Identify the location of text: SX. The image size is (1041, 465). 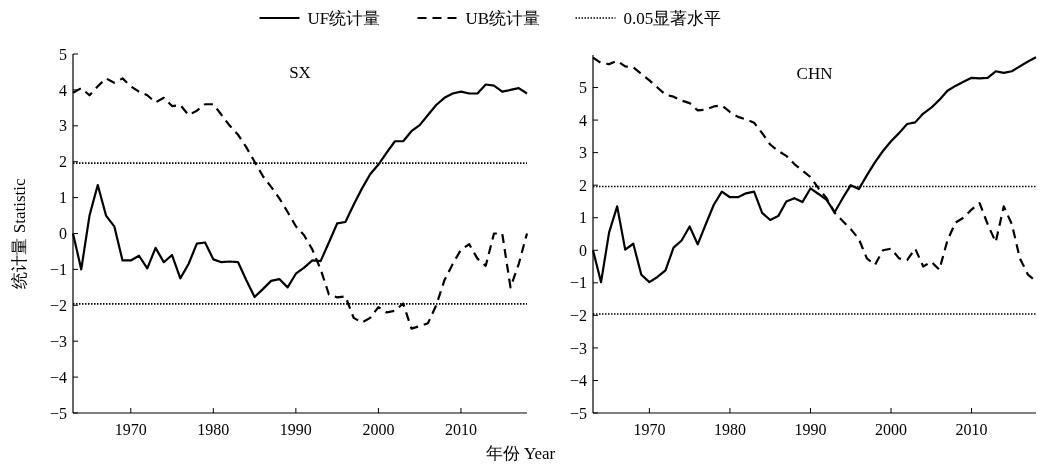
(300, 72).